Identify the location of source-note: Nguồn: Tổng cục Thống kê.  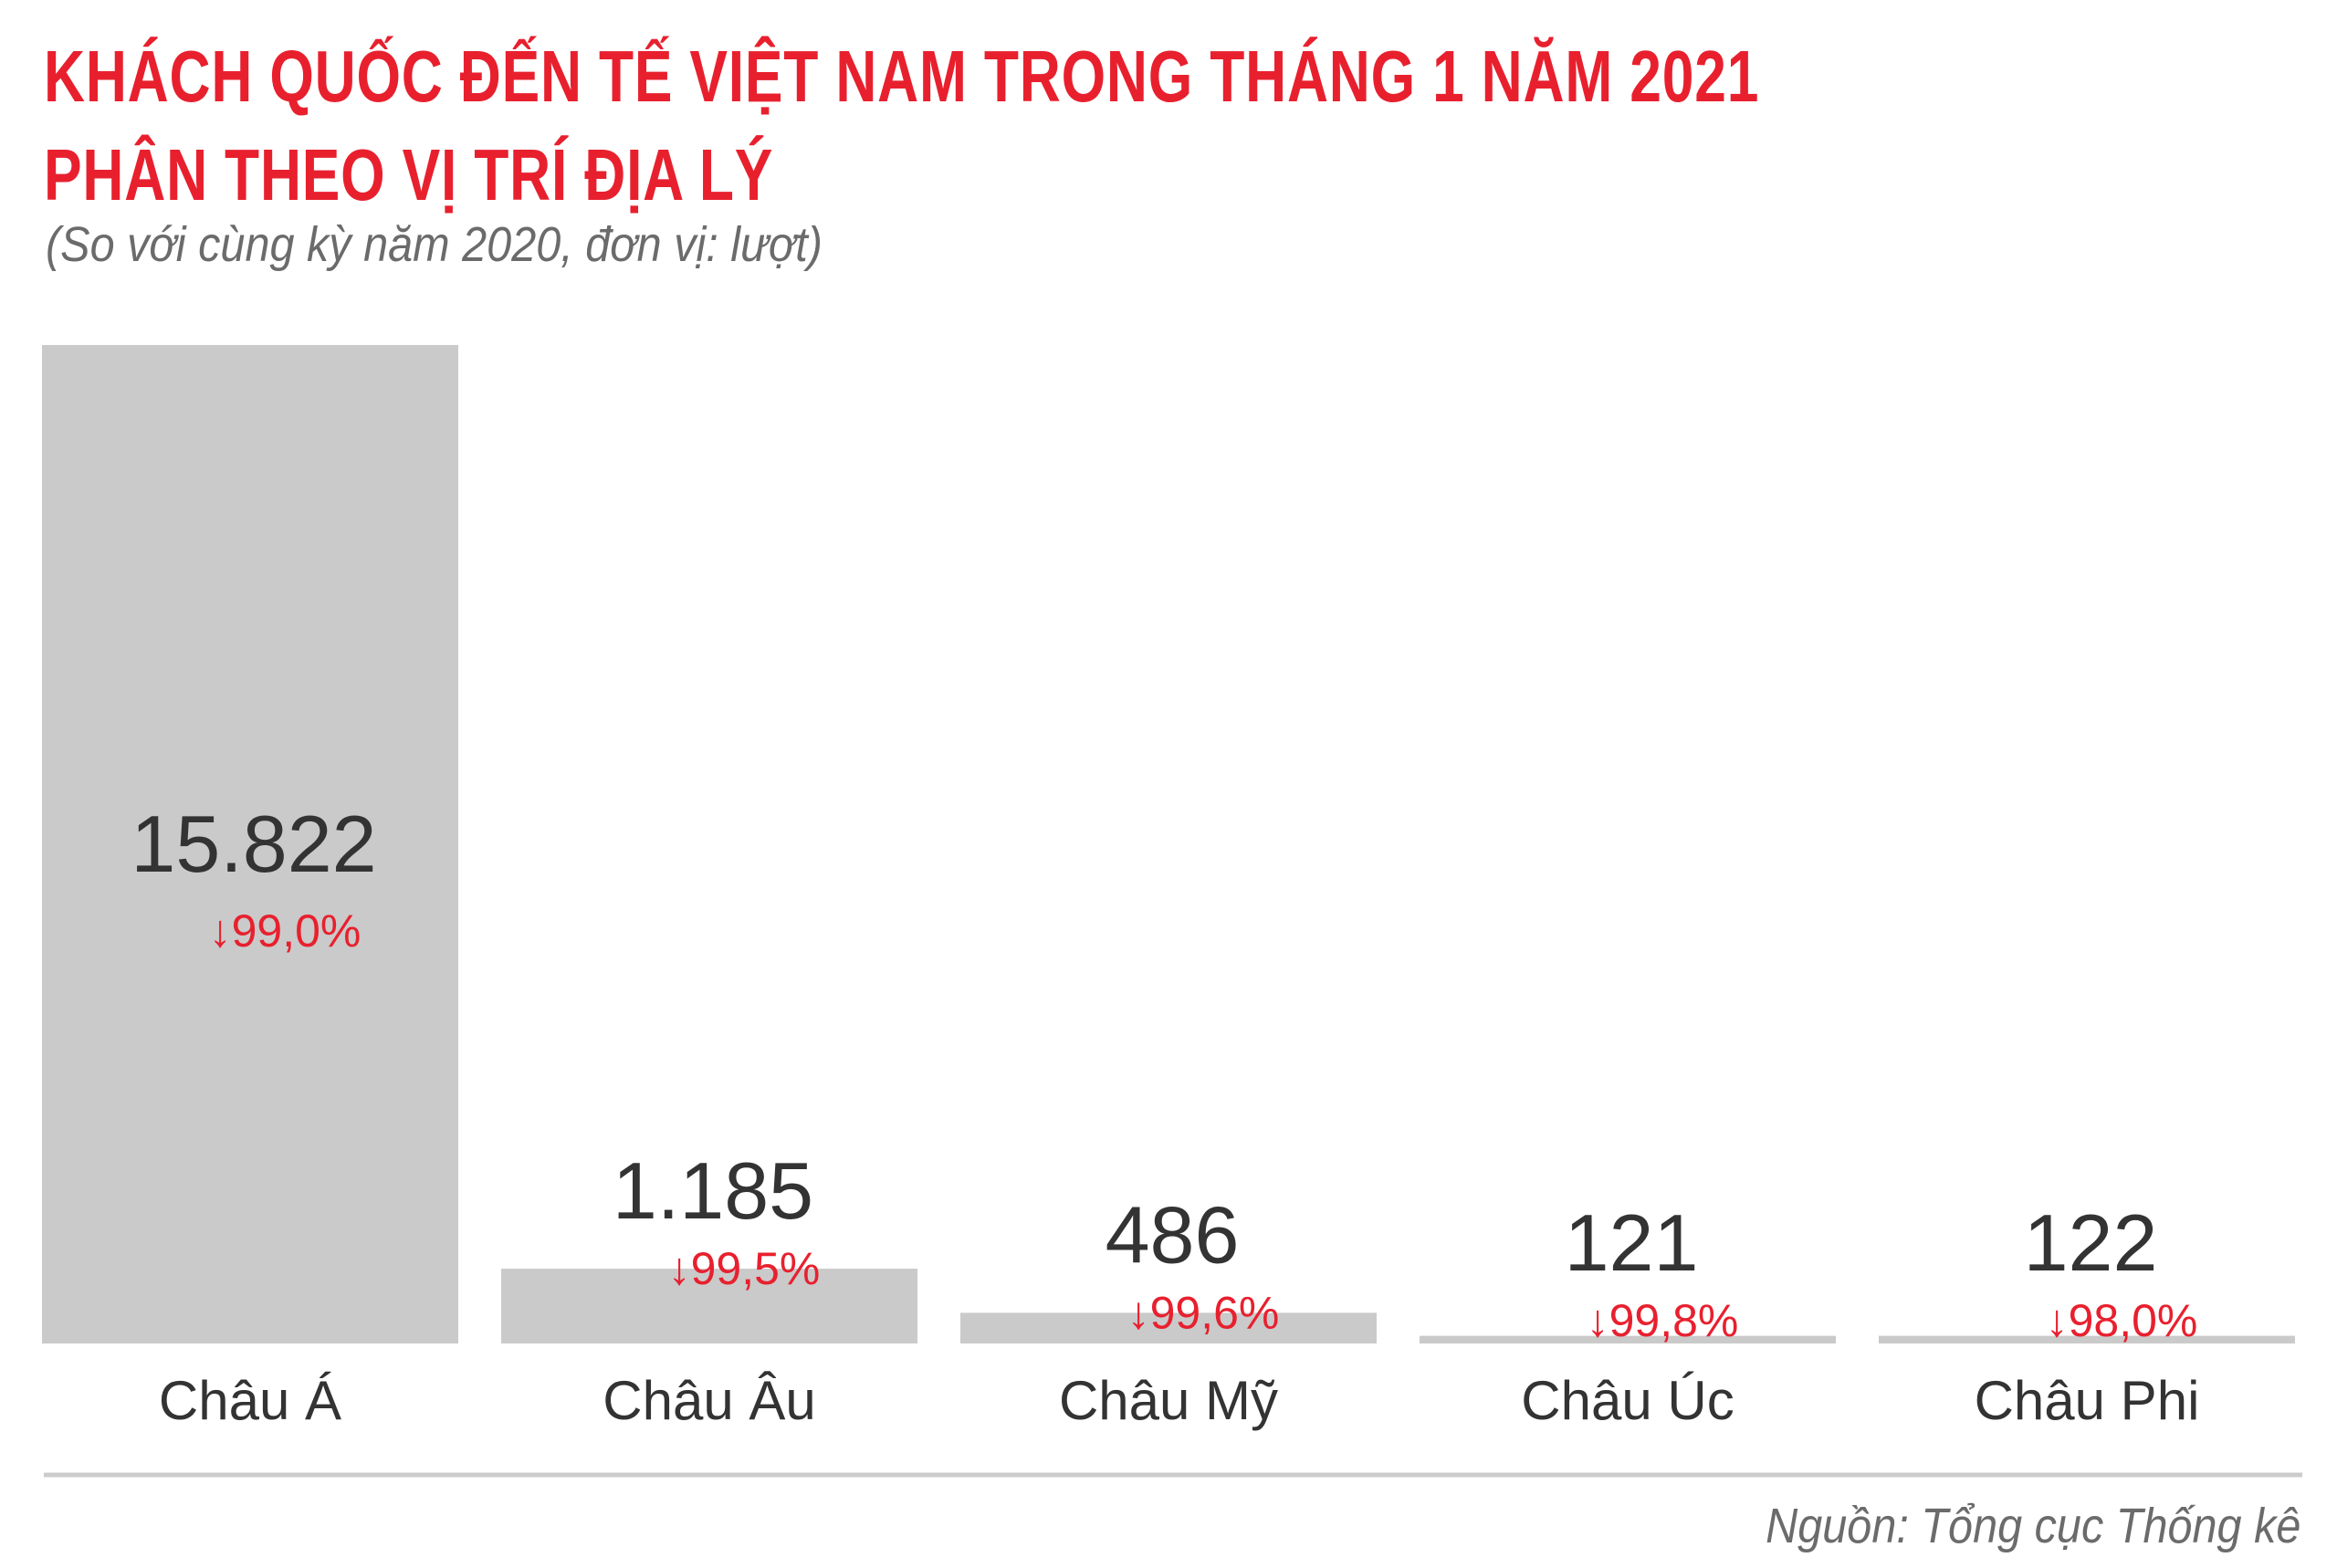
(2032, 1526).